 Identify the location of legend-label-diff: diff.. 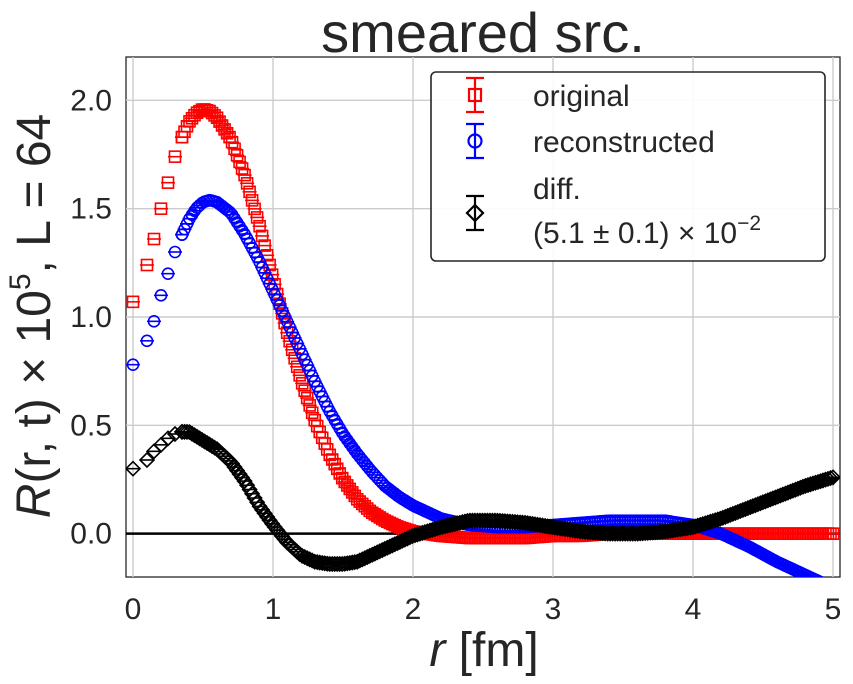
(557, 189).